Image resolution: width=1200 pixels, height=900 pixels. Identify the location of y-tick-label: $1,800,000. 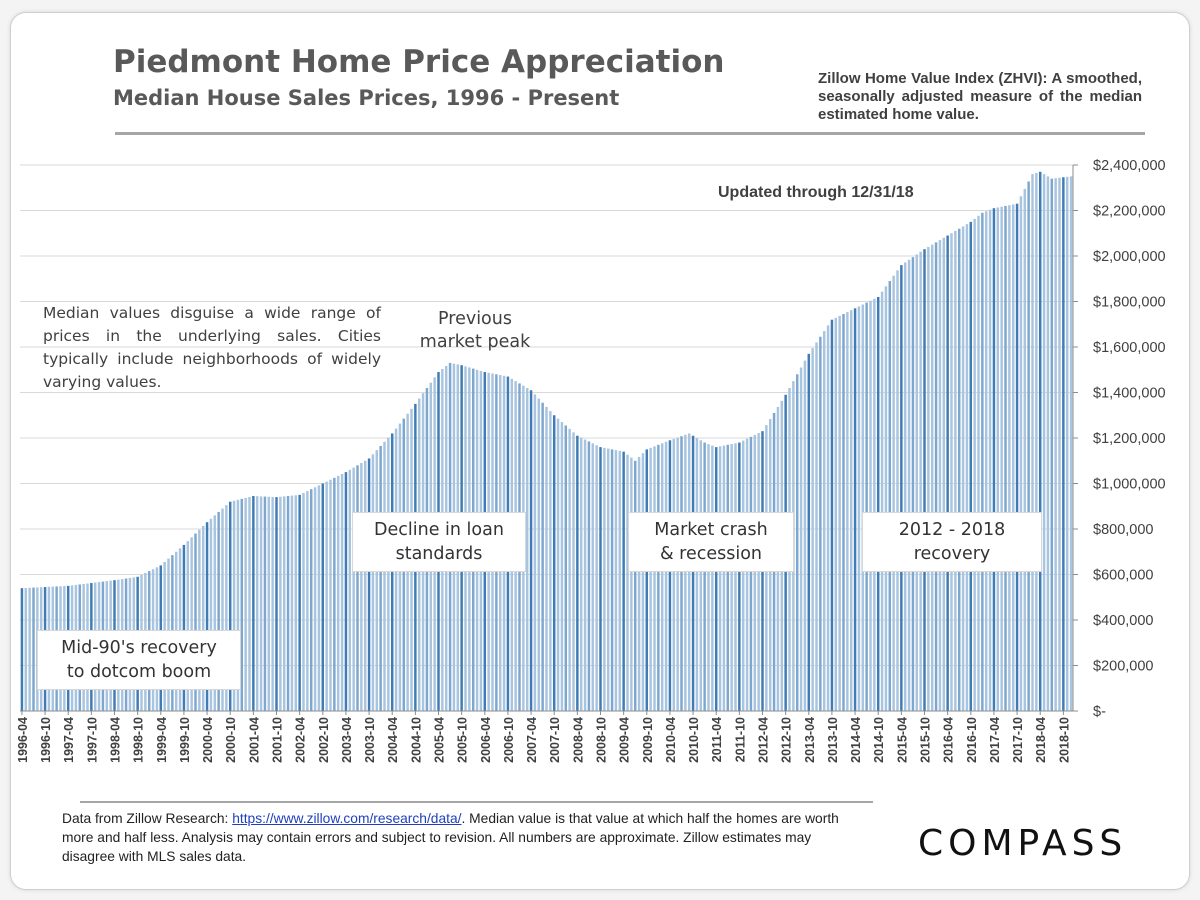
(1129, 303).